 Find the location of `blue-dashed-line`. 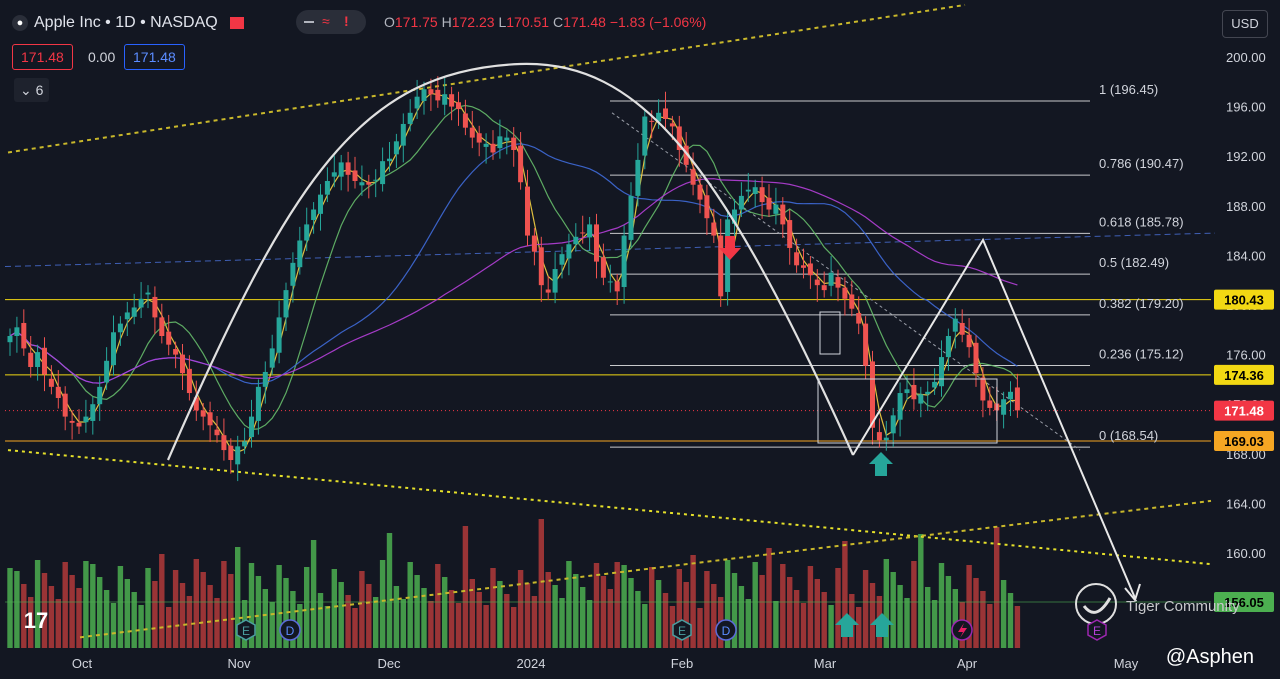

blue-dashed-line is located at coordinates (610, 250).